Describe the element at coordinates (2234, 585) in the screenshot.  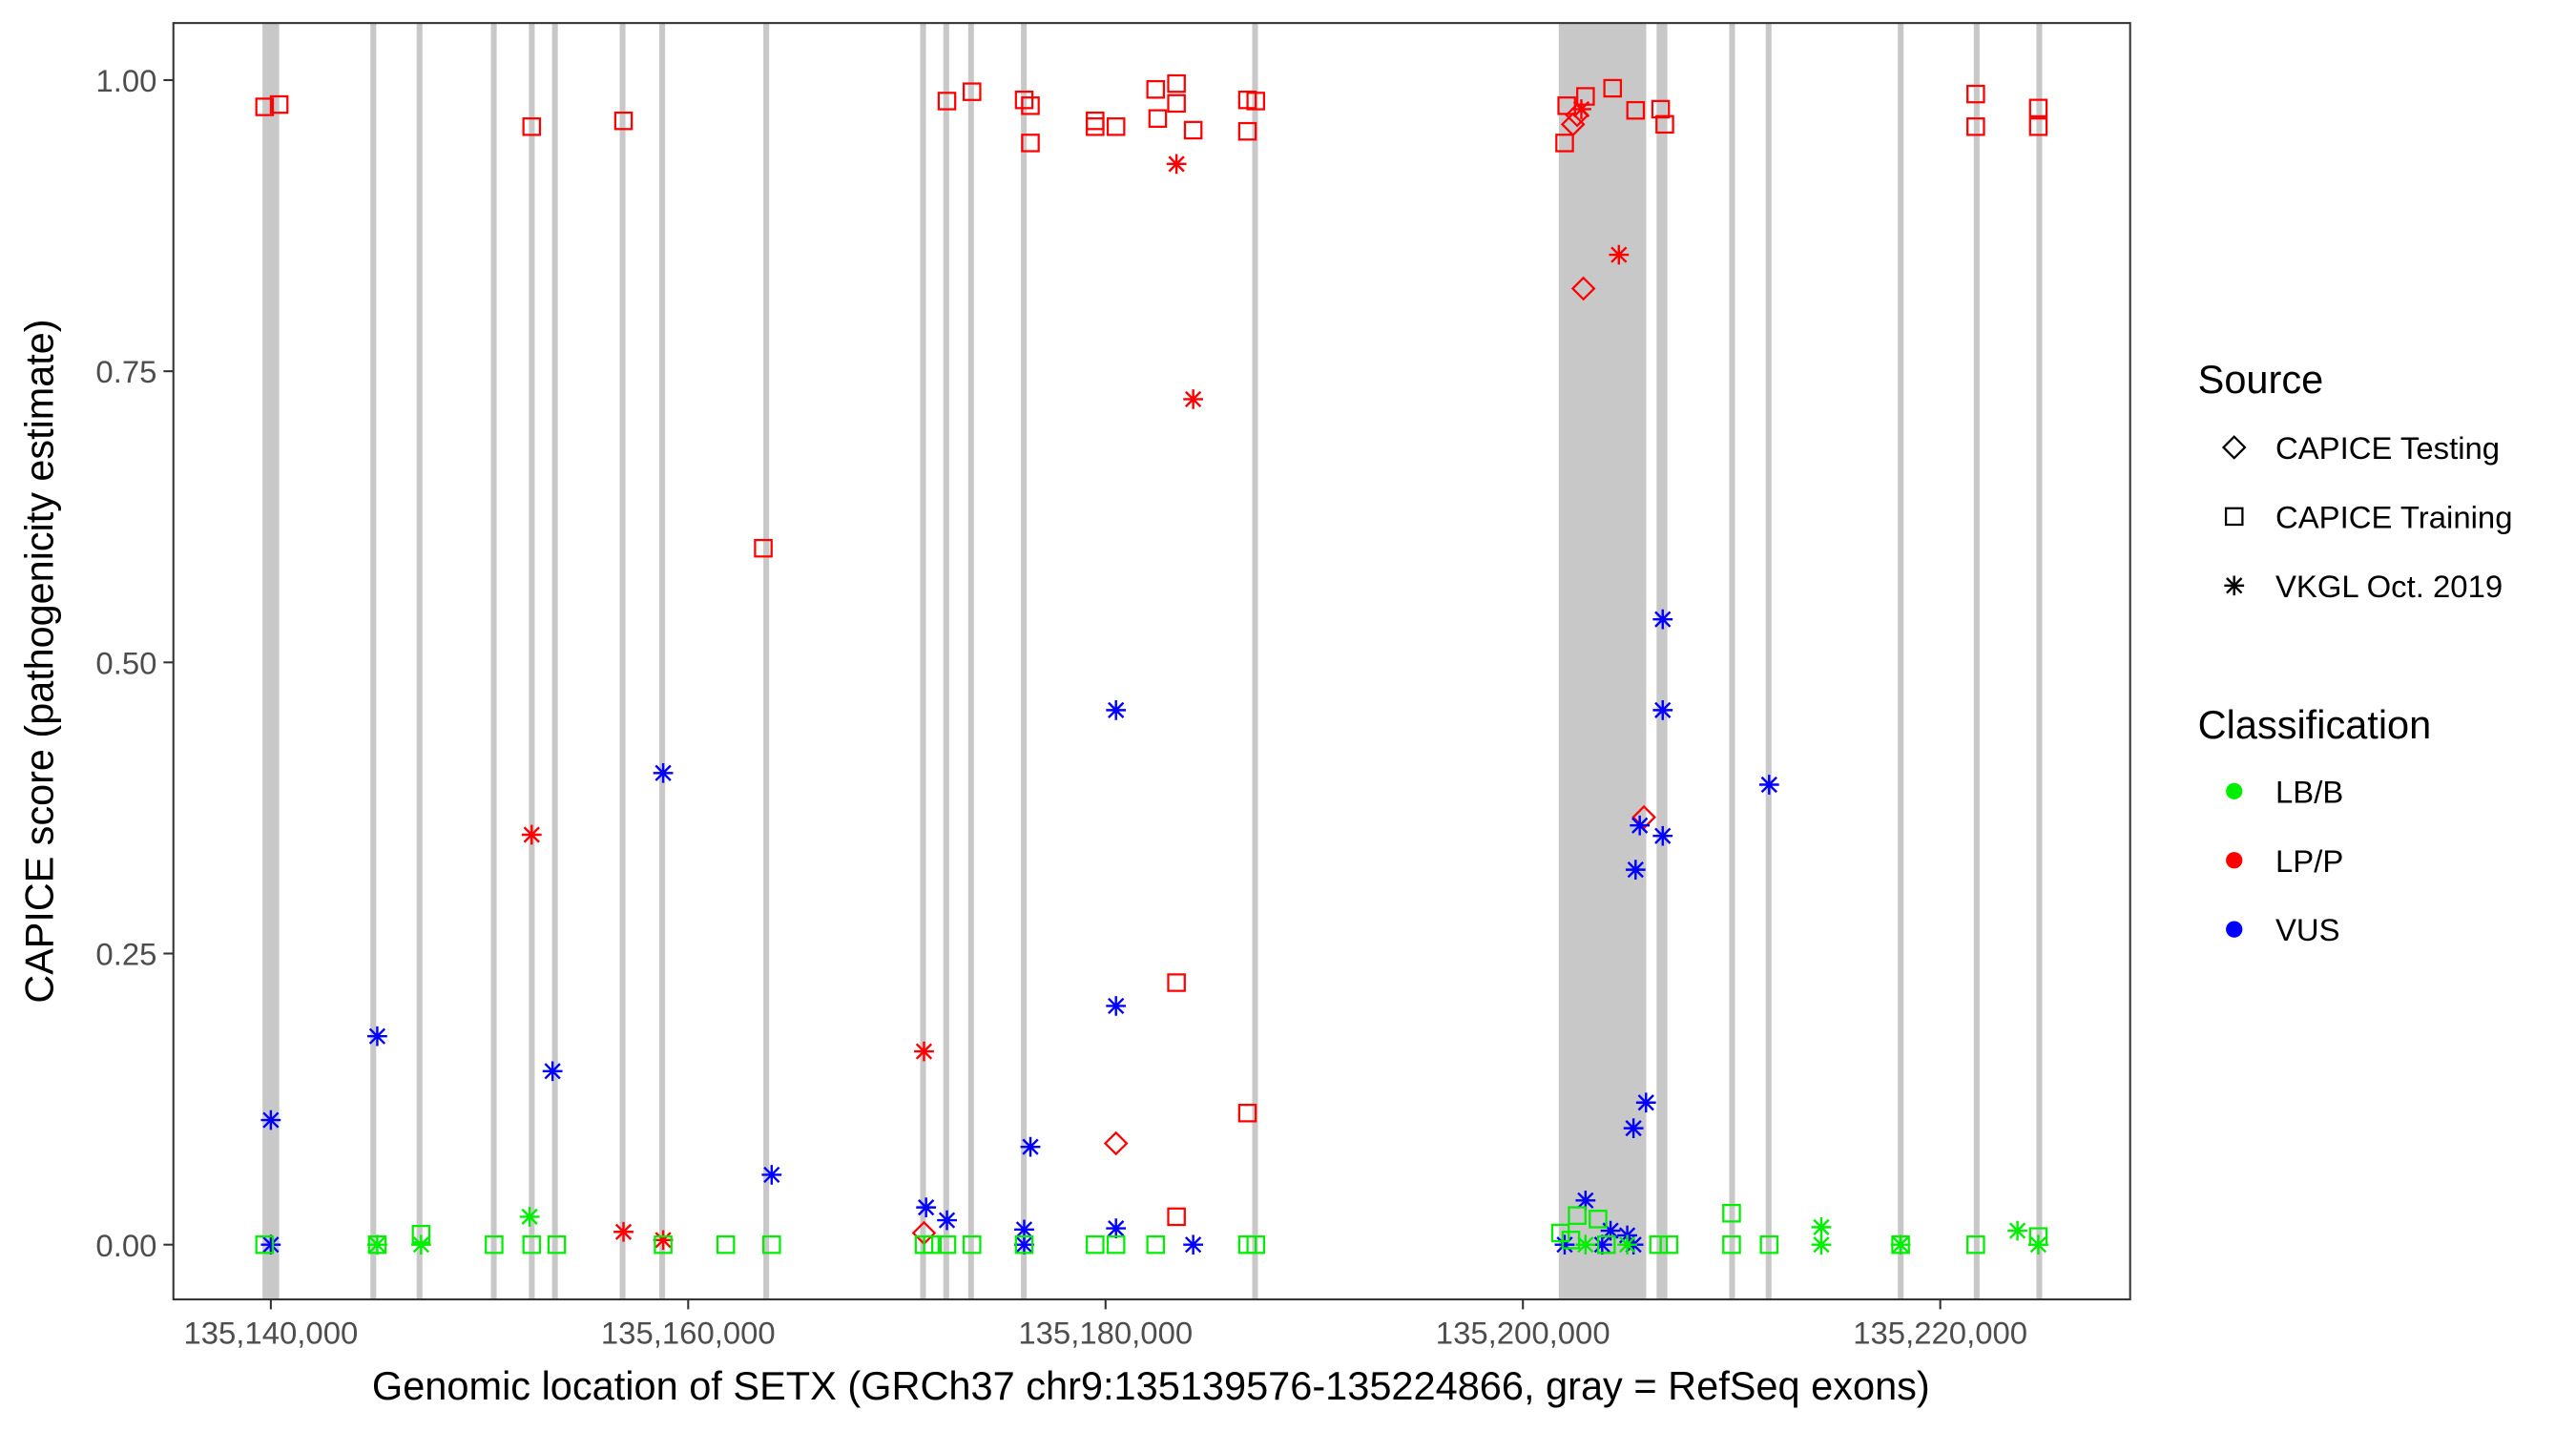
I see `legend-asterisk-icon` at that location.